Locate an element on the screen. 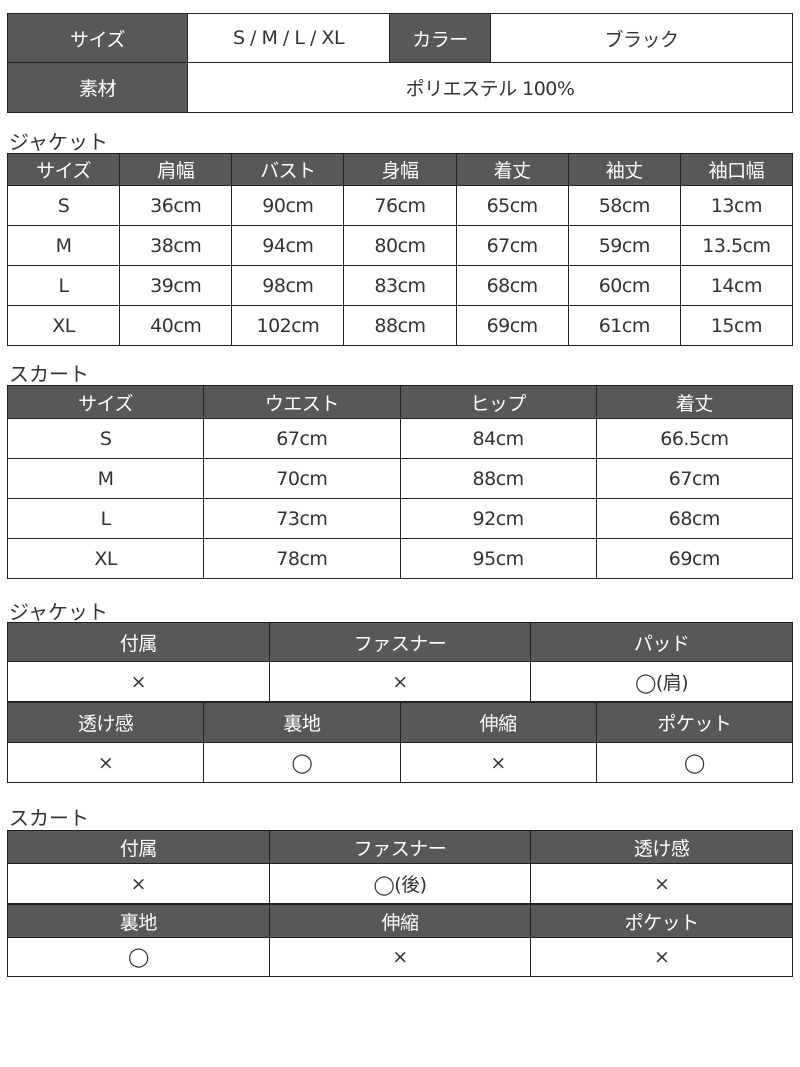 This screenshot has width=800, height=1067. table-row: M 38cm 94cm 80cm 67cm 59cm 13.5cm is located at coordinates (400, 245).